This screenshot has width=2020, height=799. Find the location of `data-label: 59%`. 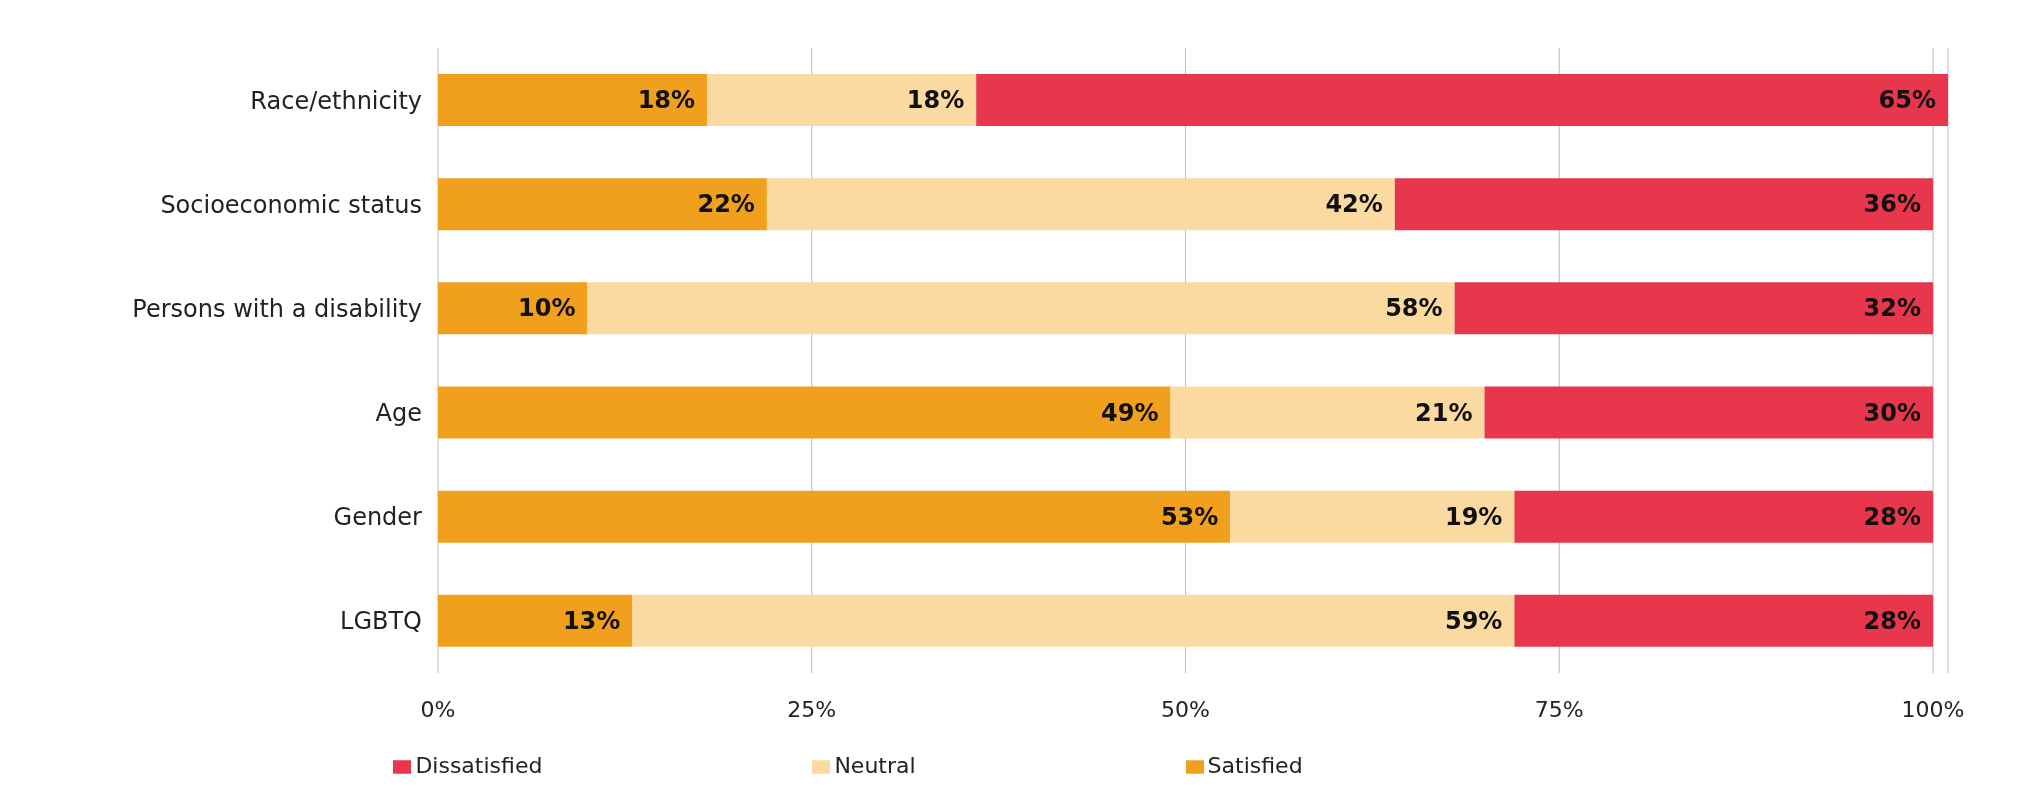

data-label: 59% is located at coordinates (1473, 620).